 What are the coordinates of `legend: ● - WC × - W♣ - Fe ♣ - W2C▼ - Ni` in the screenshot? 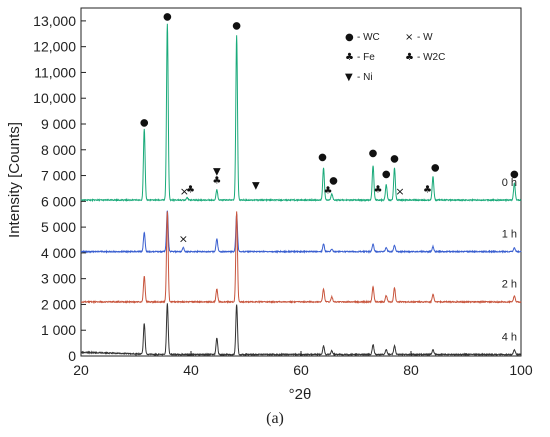 It's located at (395, 57).